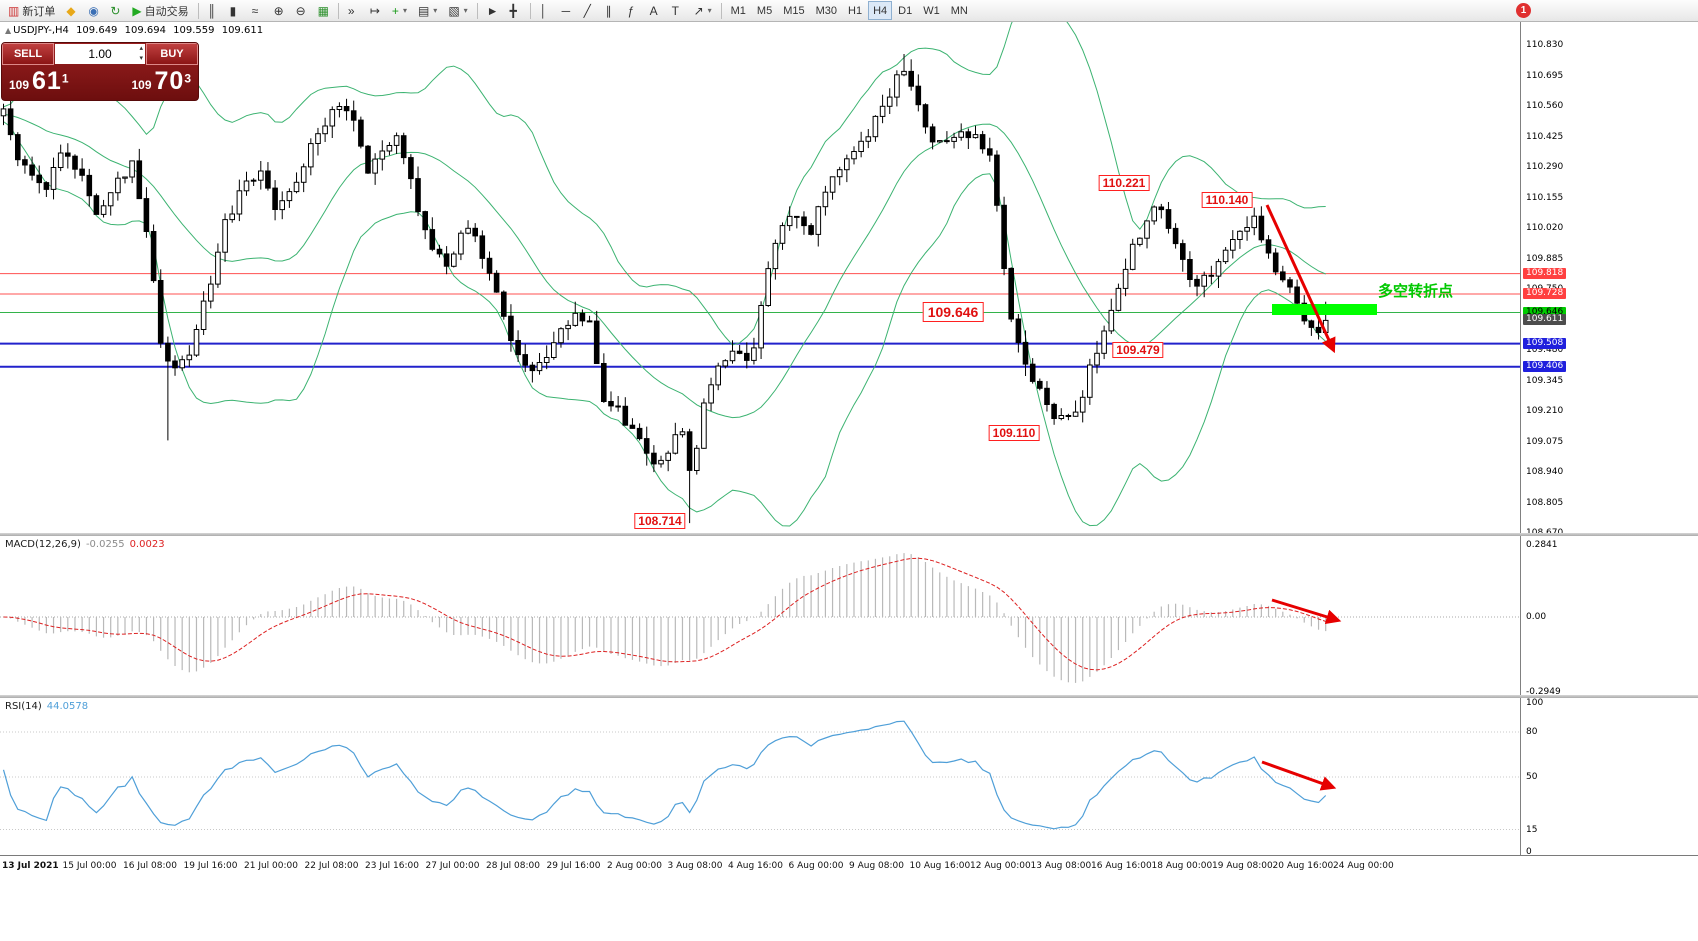 This screenshot has height=941, width=1698. I want to click on text-label-button: T, so click(677, 10).